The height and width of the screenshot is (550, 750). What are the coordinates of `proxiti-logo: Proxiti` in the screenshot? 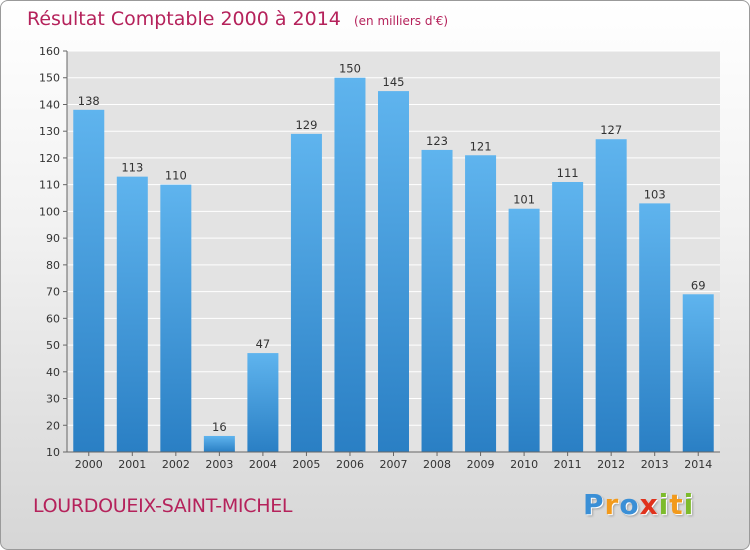 It's located at (638, 504).